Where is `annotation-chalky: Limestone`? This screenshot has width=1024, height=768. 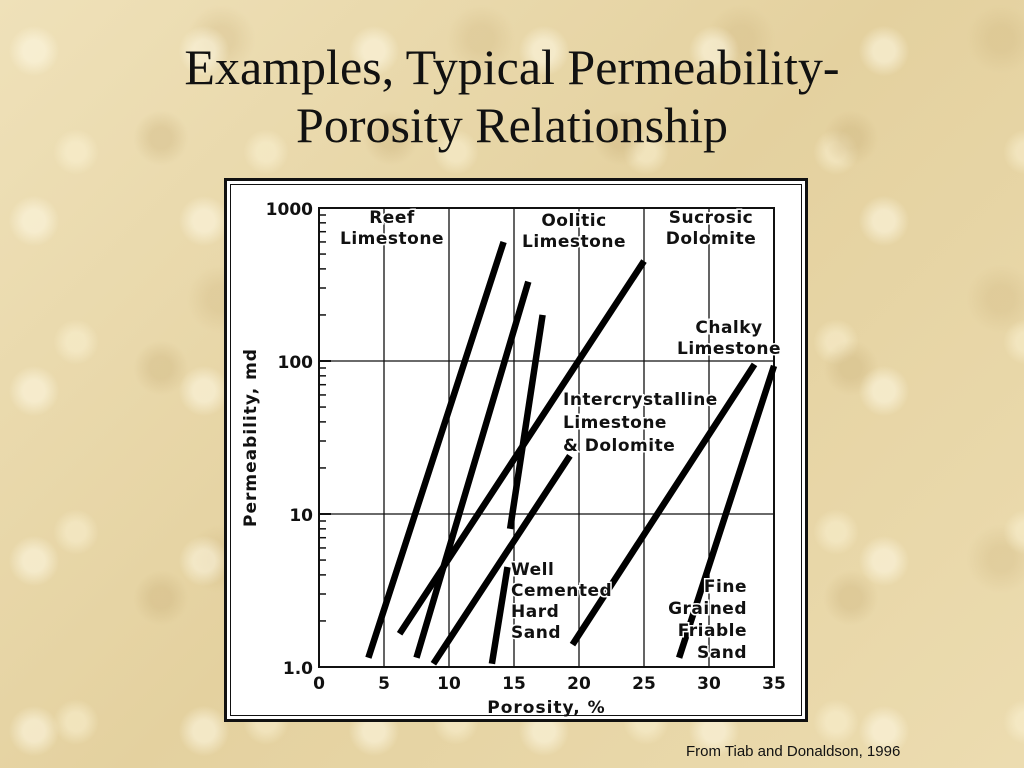 annotation-chalky: Limestone is located at coordinates (729, 349).